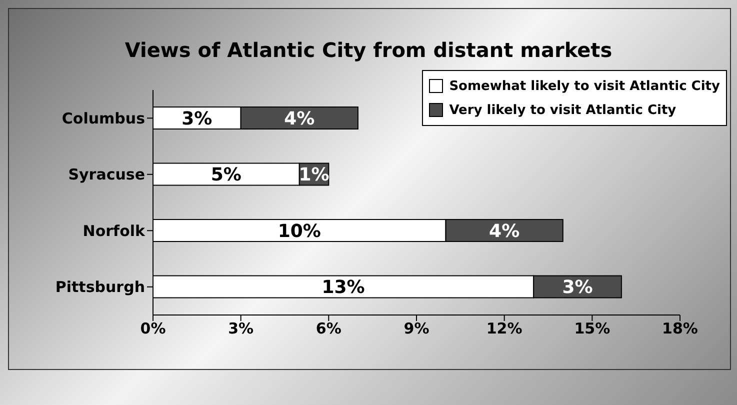 Image resolution: width=737 pixels, height=405 pixels. I want to click on y-tick-label: Syracuse, so click(106, 175).